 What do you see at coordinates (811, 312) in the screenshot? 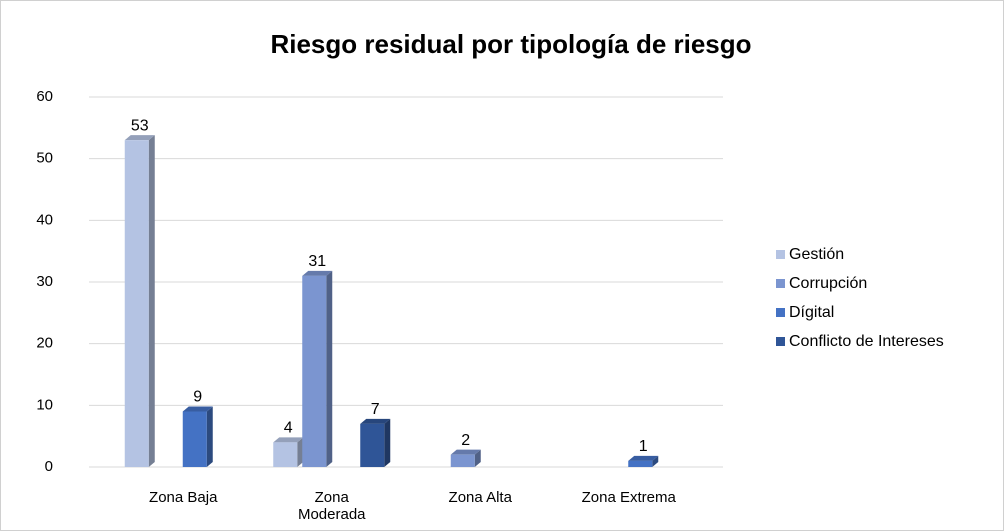
I see `legend-label: Dígital` at bounding box center [811, 312].